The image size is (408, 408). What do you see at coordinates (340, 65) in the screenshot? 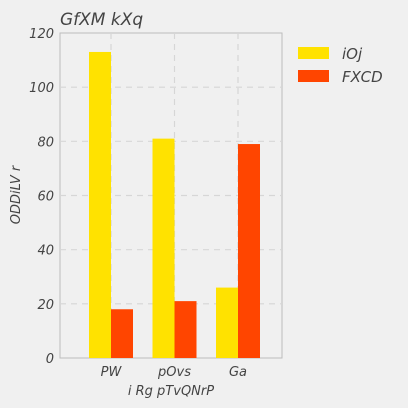
I see `legend: iOj FXCD` at bounding box center [340, 65].